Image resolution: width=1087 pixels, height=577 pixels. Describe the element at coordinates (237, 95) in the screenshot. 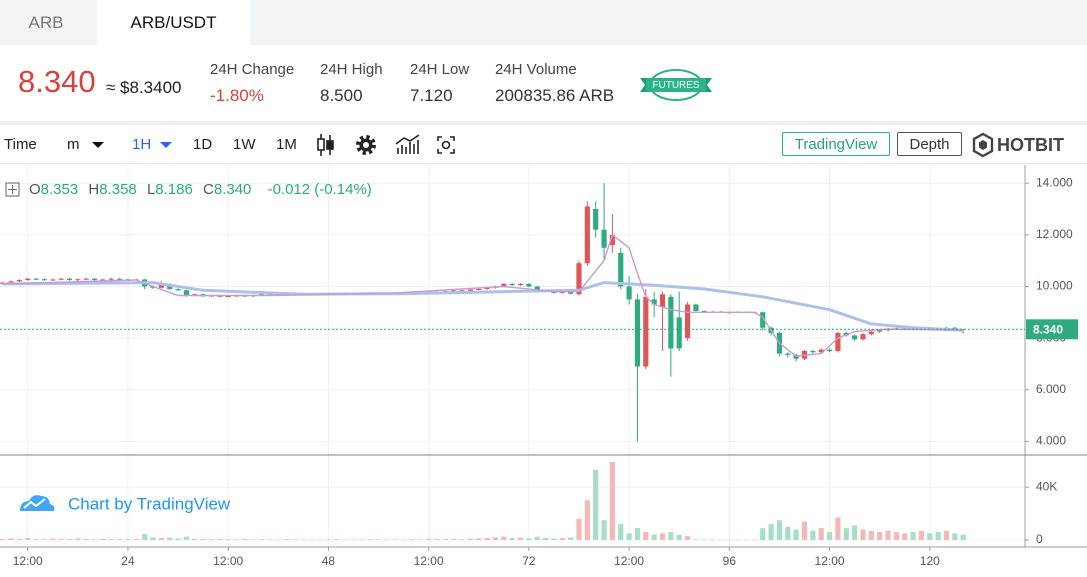

I see `stat-value: -1.80%` at that location.